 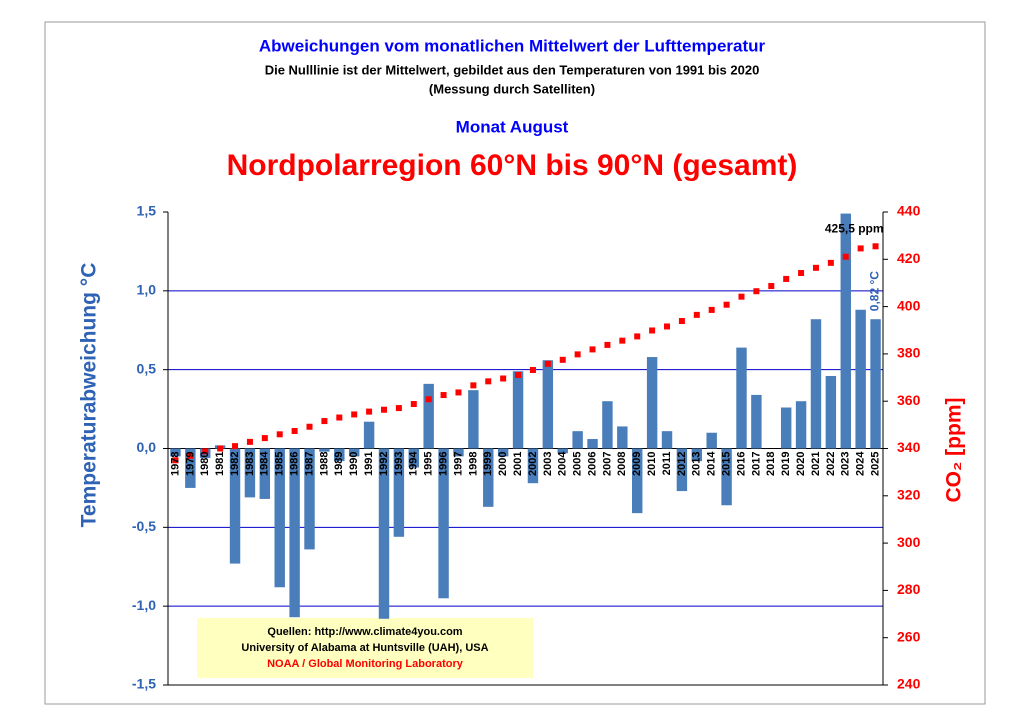 I want to click on x-tick-label: 1990, so click(x=354, y=464).